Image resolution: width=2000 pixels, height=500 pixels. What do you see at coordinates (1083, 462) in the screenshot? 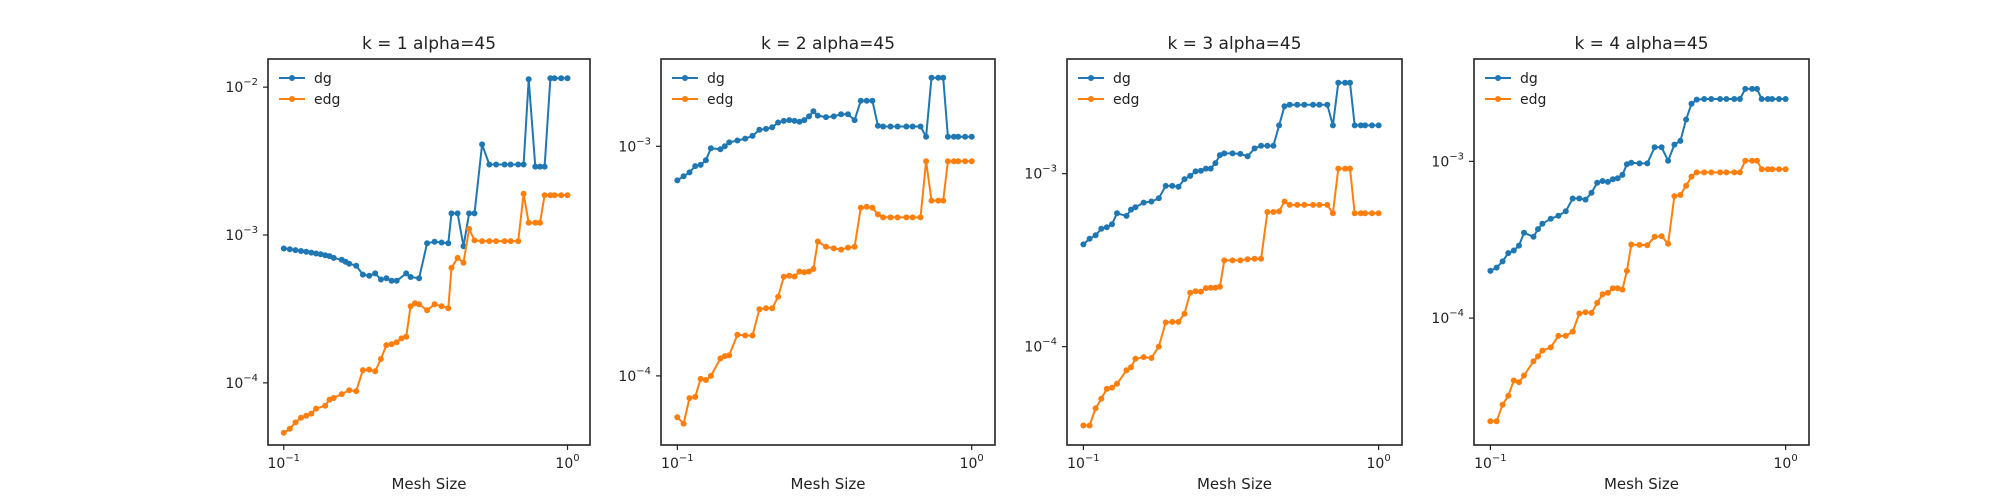
I see `x-tick-label: 10⁻¹` at bounding box center [1083, 462].